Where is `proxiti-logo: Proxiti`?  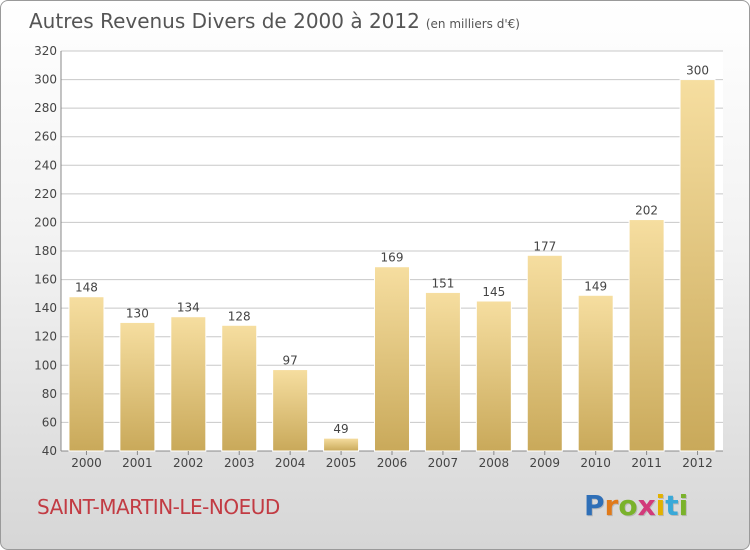 proxiti-logo: Proxiti is located at coordinates (636, 505).